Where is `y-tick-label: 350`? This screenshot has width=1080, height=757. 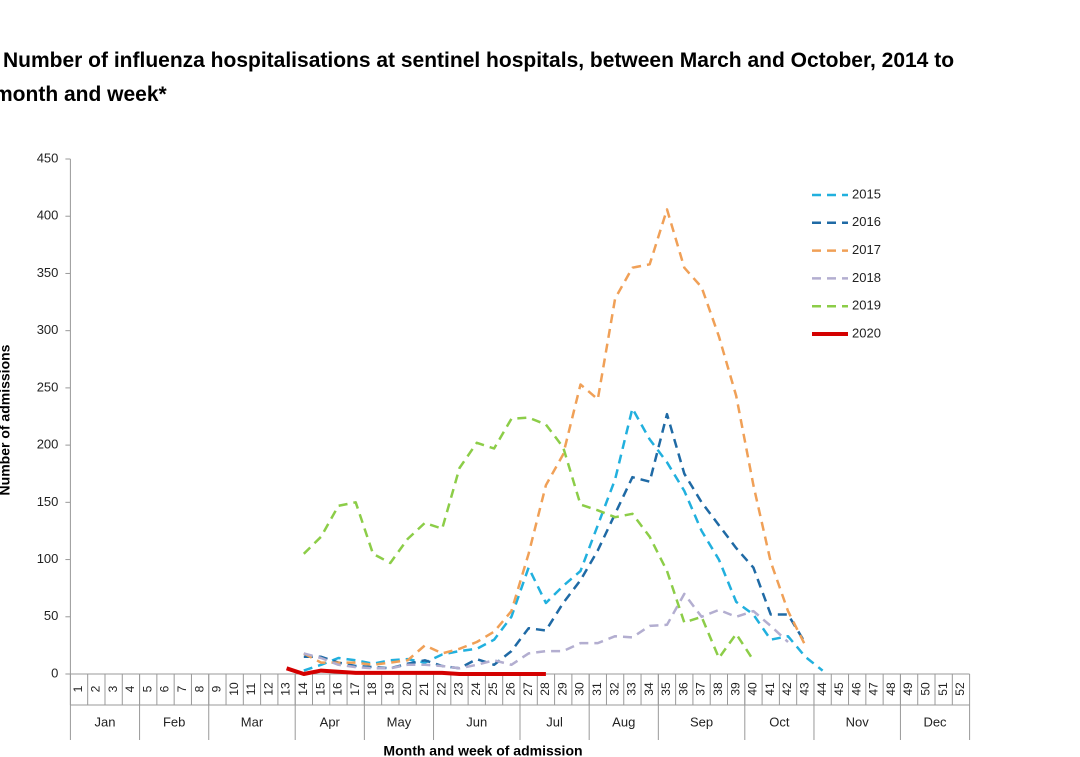
y-tick-label: 350 is located at coordinates (48, 272).